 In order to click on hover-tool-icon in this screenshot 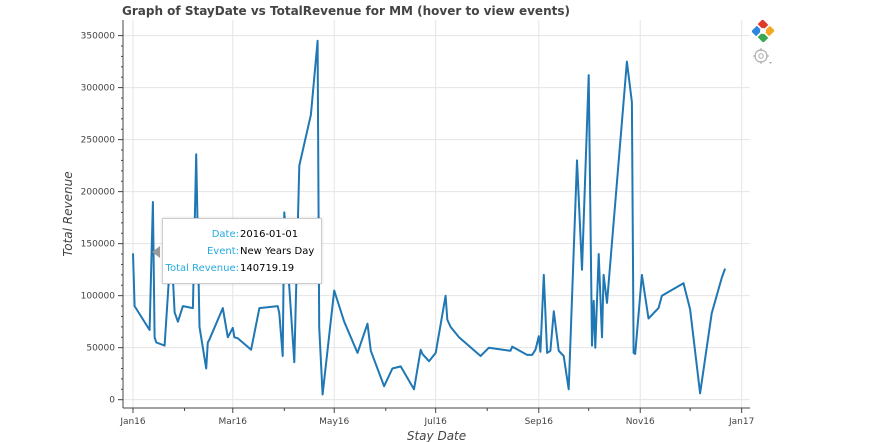, I will do `click(763, 57)`.